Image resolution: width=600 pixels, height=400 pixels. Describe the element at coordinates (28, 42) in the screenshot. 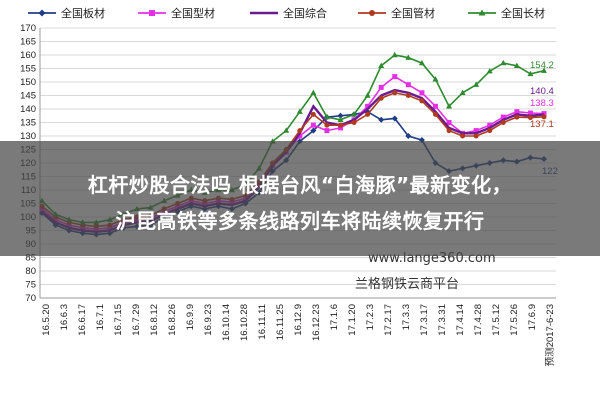

I see `y-tick-label: 165` at that location.